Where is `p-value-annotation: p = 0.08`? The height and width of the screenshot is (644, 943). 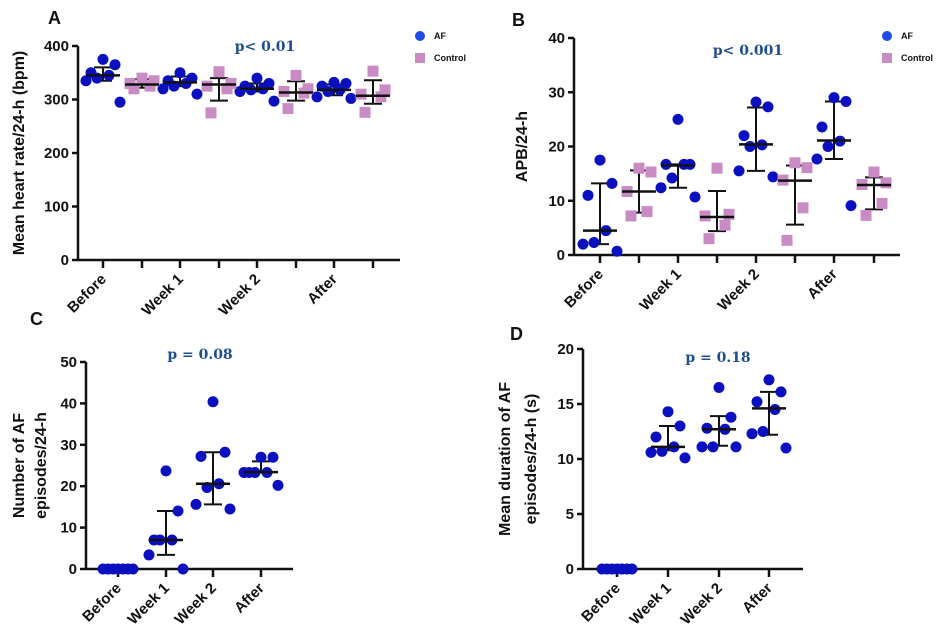 p-value-annotation: p = 0.08 is located at coordinates (199, 355).